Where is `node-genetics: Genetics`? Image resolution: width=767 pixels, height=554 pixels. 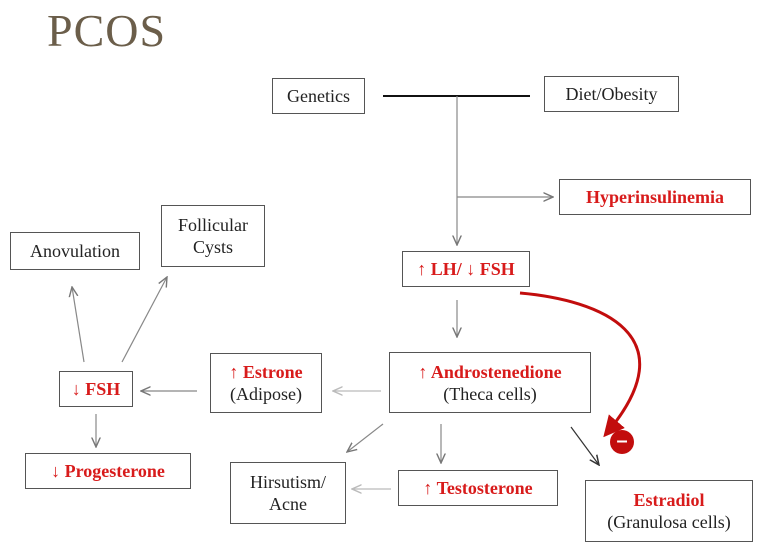 node-genetics: Genetics is located at coordinates (318, 96).